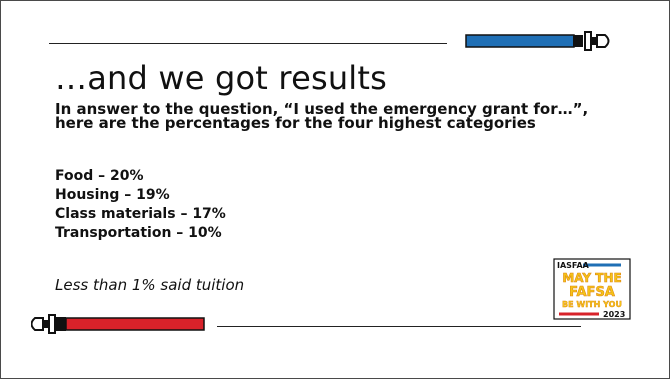 This screenshot has width=670, height=379. What do you see at coordinates (399, 326) in the screenshot?
I see `bottom-divider` at bounding box center [399, 326].